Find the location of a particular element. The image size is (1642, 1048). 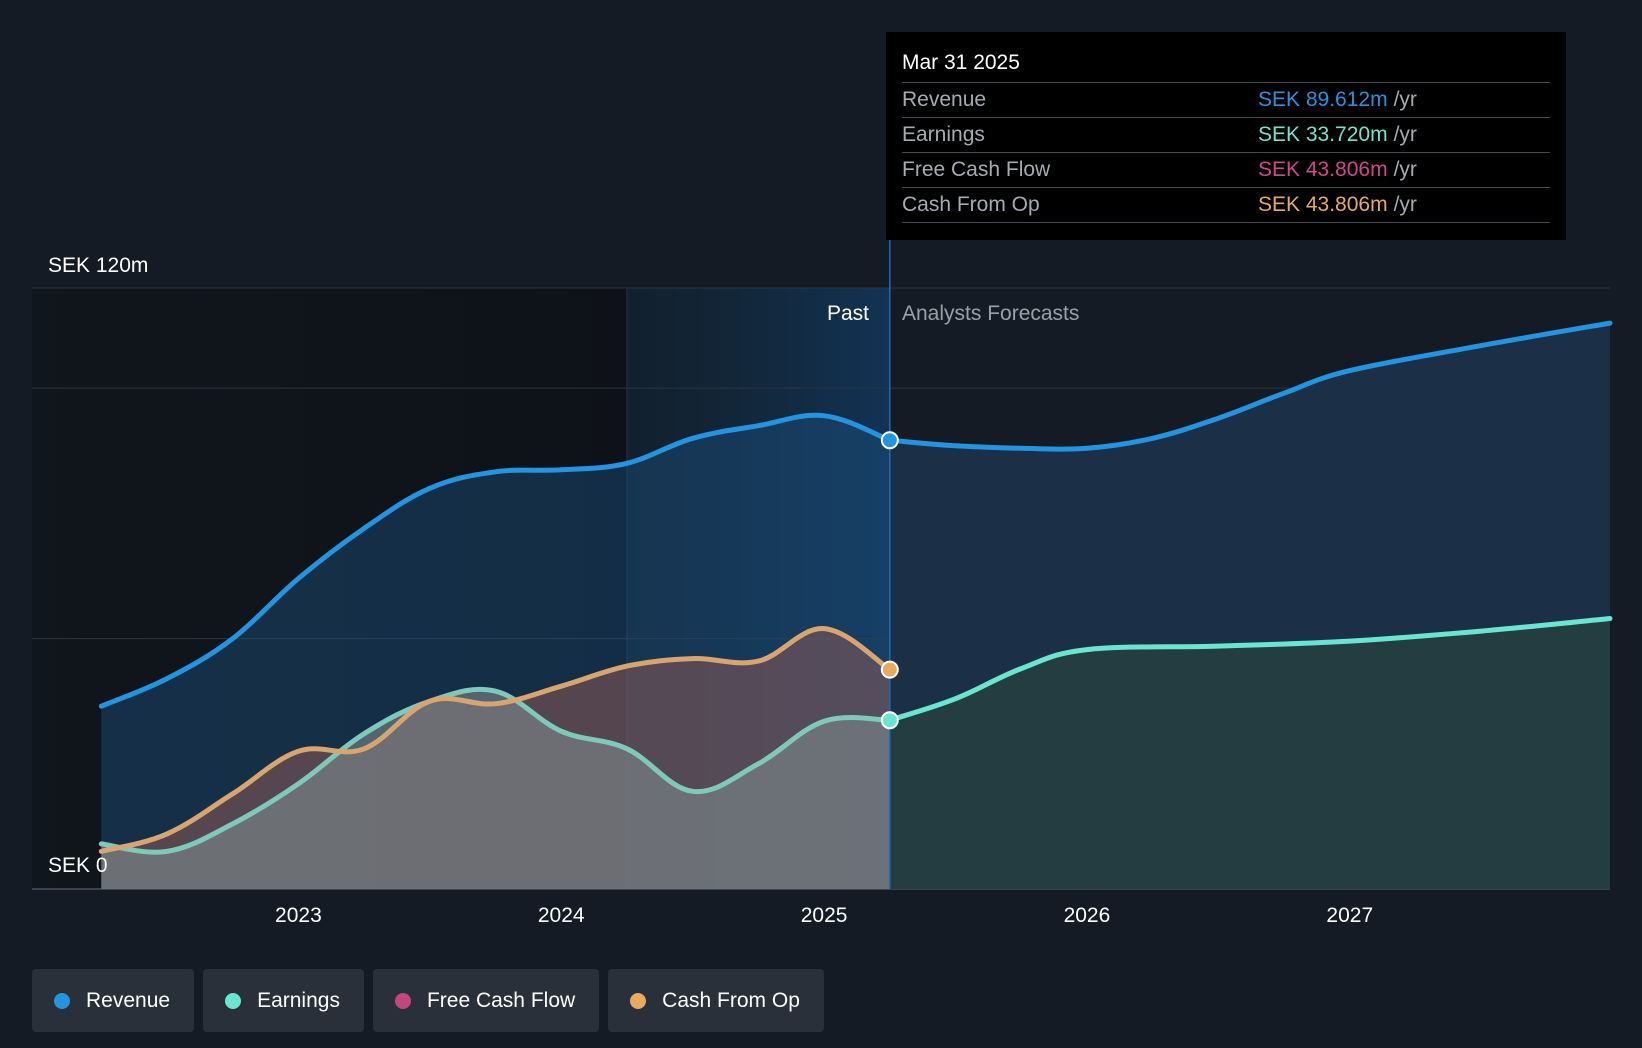

tooltip-row-value: SEK 89.612m is located at coordinates (1323, 99).